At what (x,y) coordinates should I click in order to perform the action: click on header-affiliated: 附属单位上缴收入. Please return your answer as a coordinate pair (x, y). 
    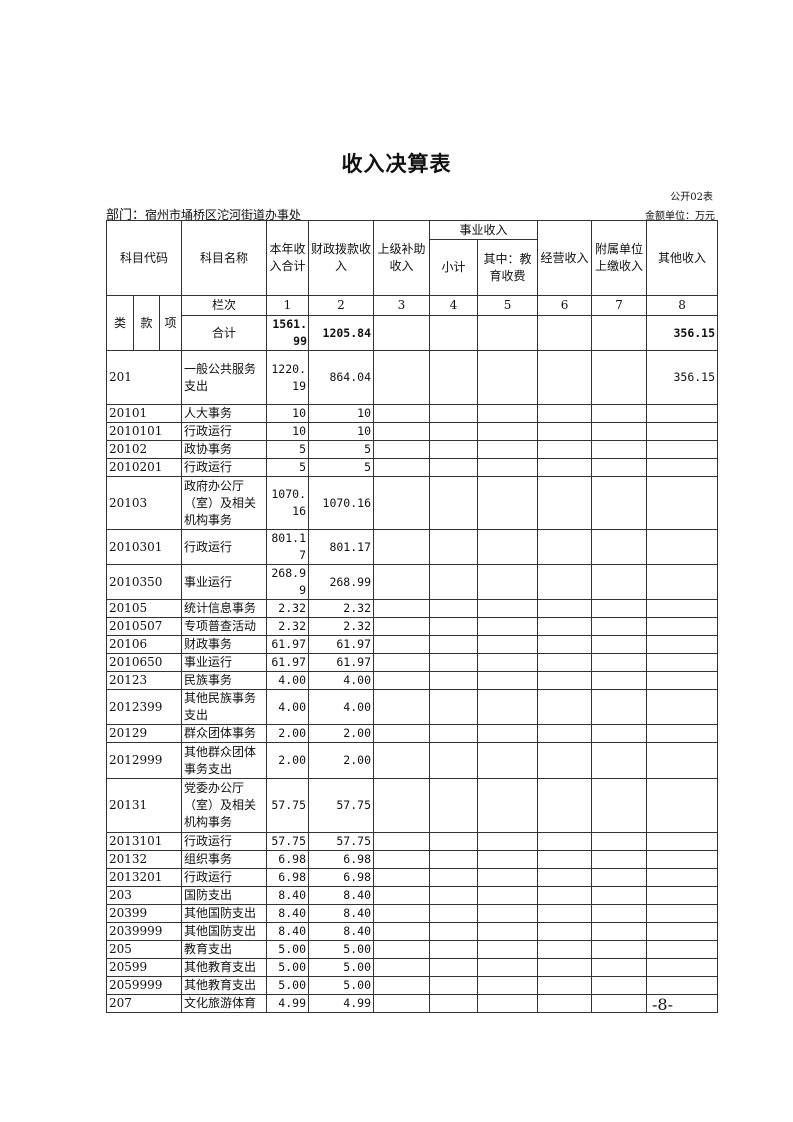
    Looking at the image, I should click on (619, 258).